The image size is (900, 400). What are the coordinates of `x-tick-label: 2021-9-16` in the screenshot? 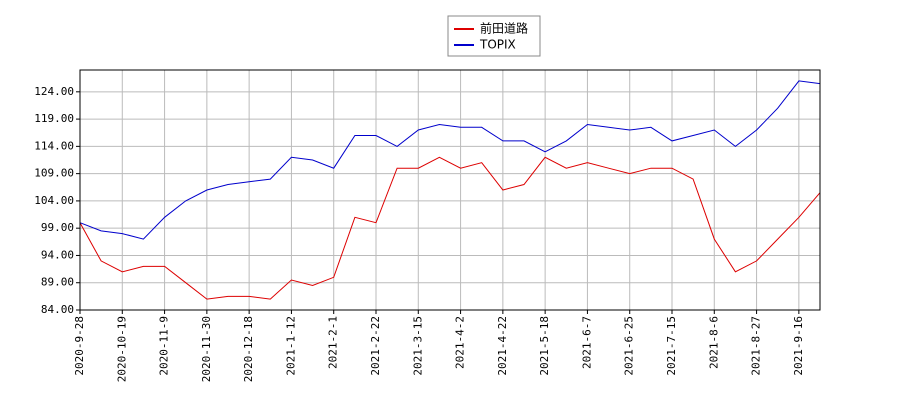 It's located at (798, 346).